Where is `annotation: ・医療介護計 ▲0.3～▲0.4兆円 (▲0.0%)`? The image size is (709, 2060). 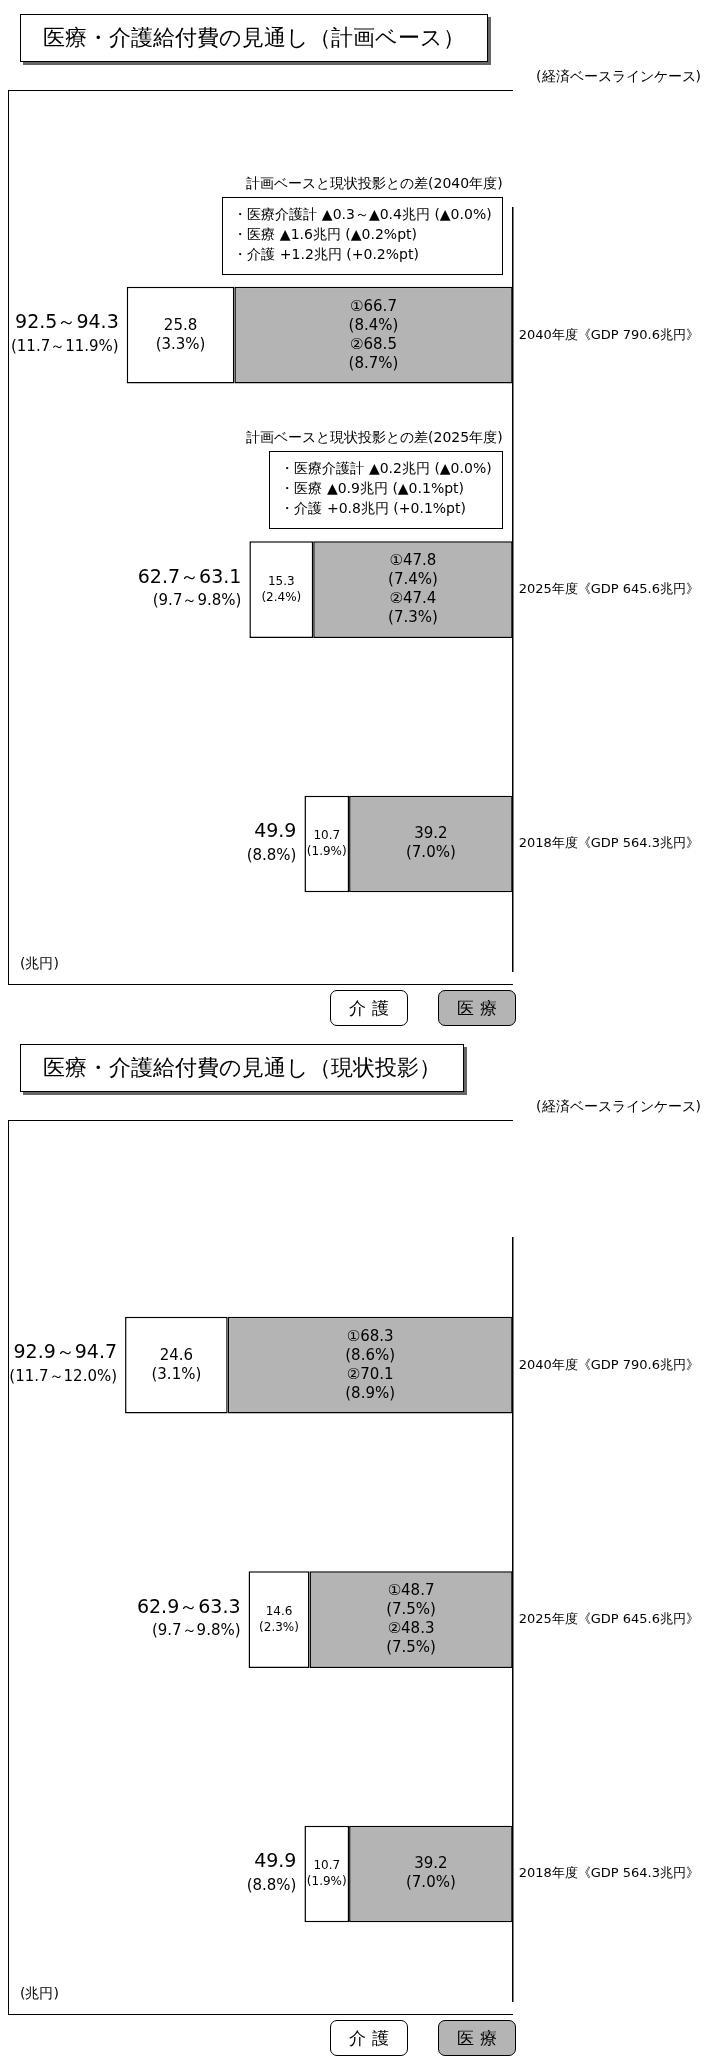 annotation: ・医療介護計 ▲0.3～▲0.4兆円 (▲0.0%) is located at coordinates (362, 214).